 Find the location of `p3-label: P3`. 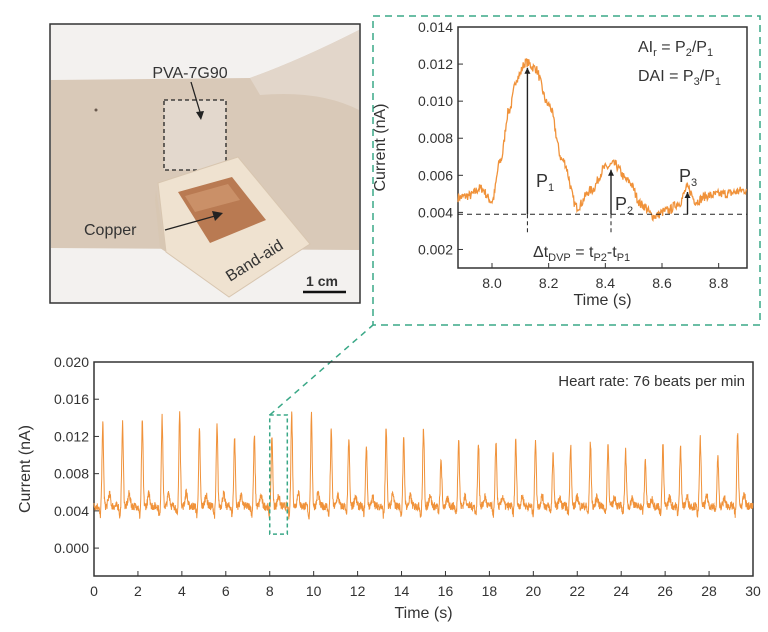

p3-label: P3 is located at coordinates (688, 177).